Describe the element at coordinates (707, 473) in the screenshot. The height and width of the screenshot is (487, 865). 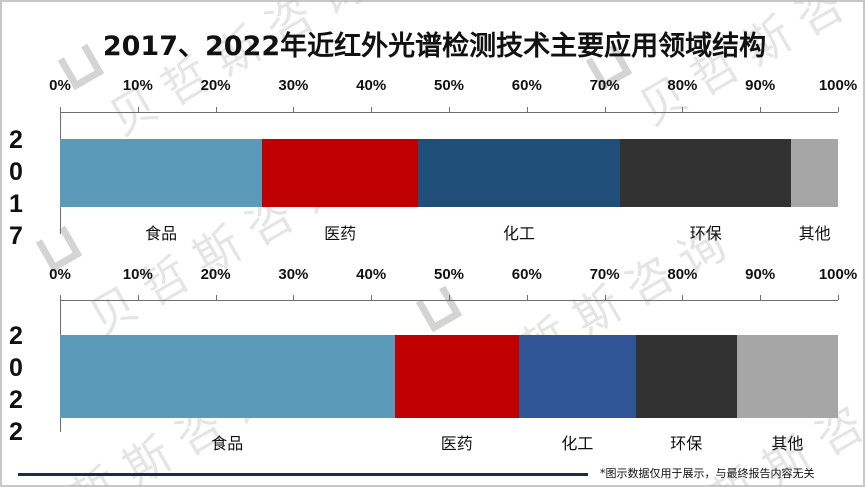
I see `footnote: *图示数据仅用于展示，与最终报告内容无关` at that location.